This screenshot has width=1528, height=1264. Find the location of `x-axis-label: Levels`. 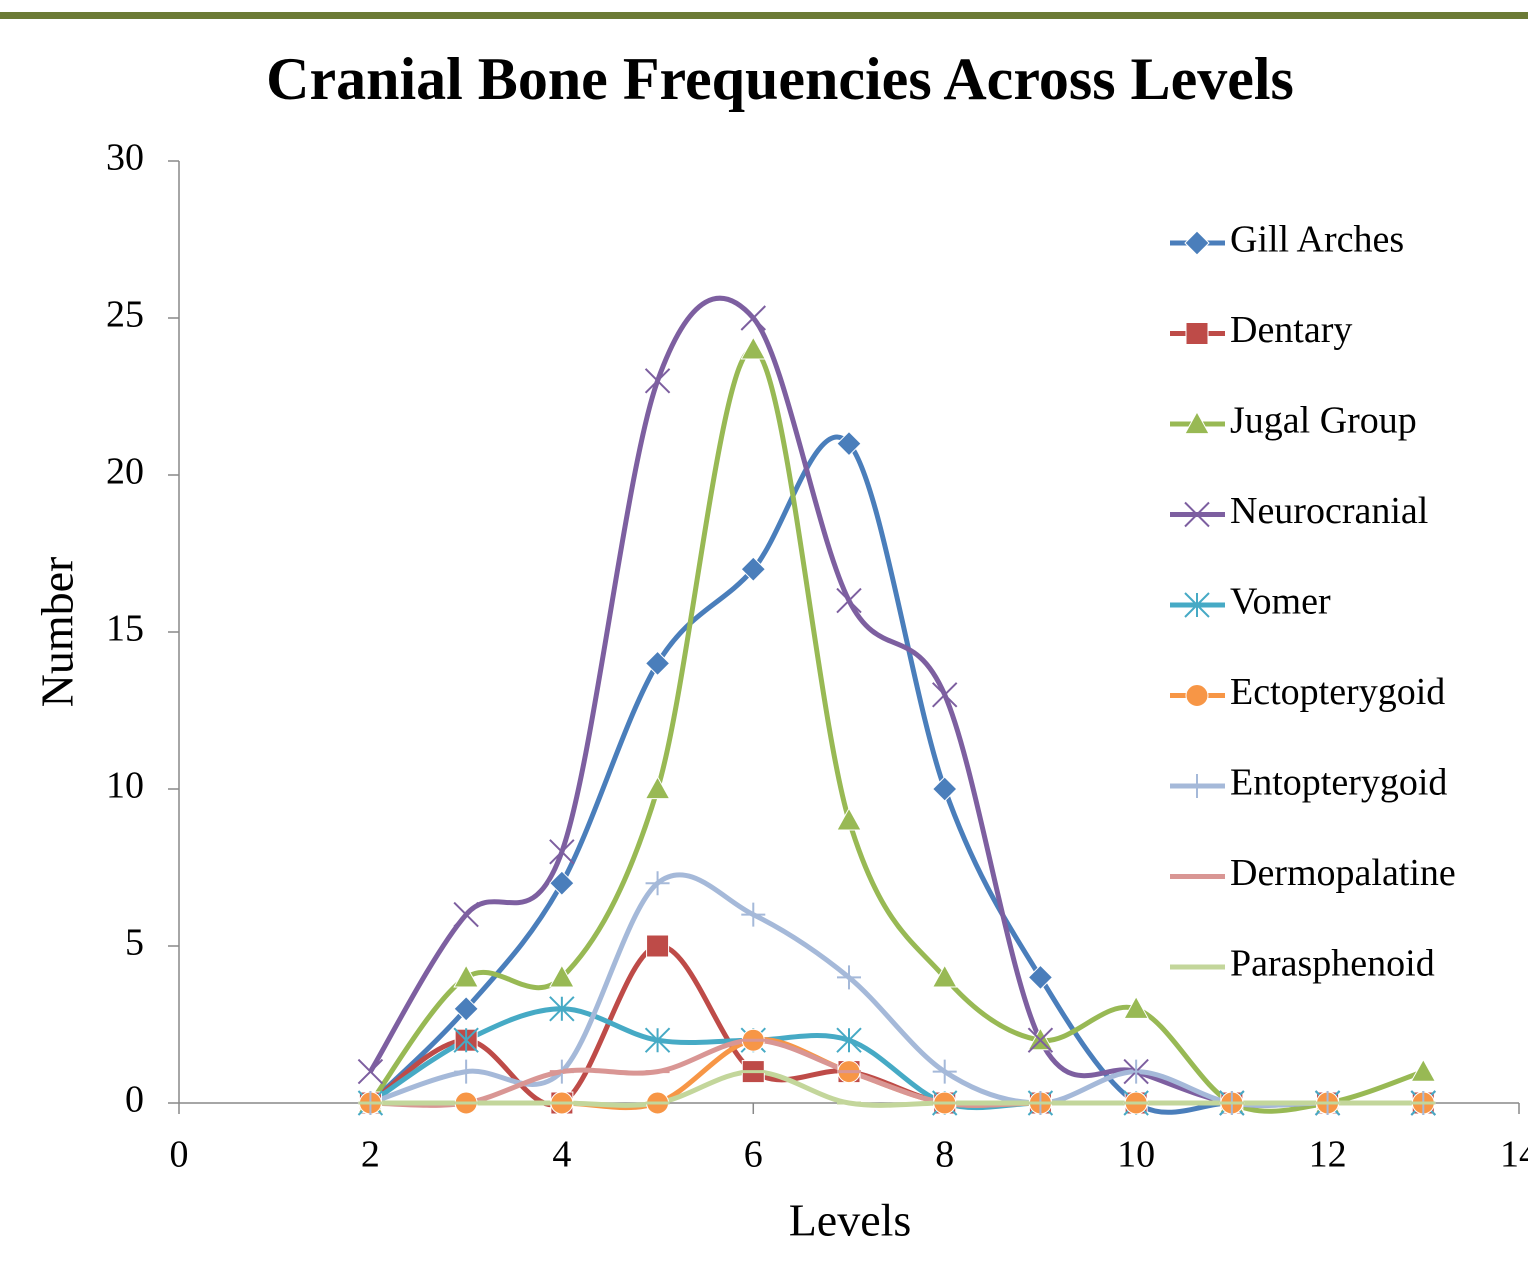

x-axis-label: Levels is located at coordinates (850, 1220).